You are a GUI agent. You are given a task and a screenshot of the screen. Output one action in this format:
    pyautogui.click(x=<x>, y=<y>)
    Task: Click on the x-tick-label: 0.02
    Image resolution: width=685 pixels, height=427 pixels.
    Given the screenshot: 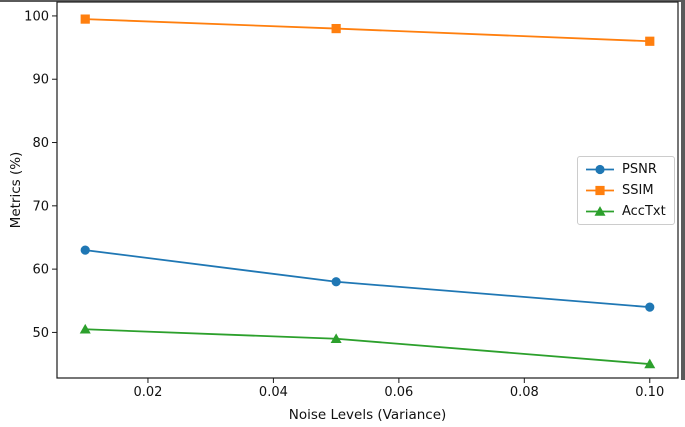 What is the action you would take?
    pyautogui.click(x=147, y=392)
    